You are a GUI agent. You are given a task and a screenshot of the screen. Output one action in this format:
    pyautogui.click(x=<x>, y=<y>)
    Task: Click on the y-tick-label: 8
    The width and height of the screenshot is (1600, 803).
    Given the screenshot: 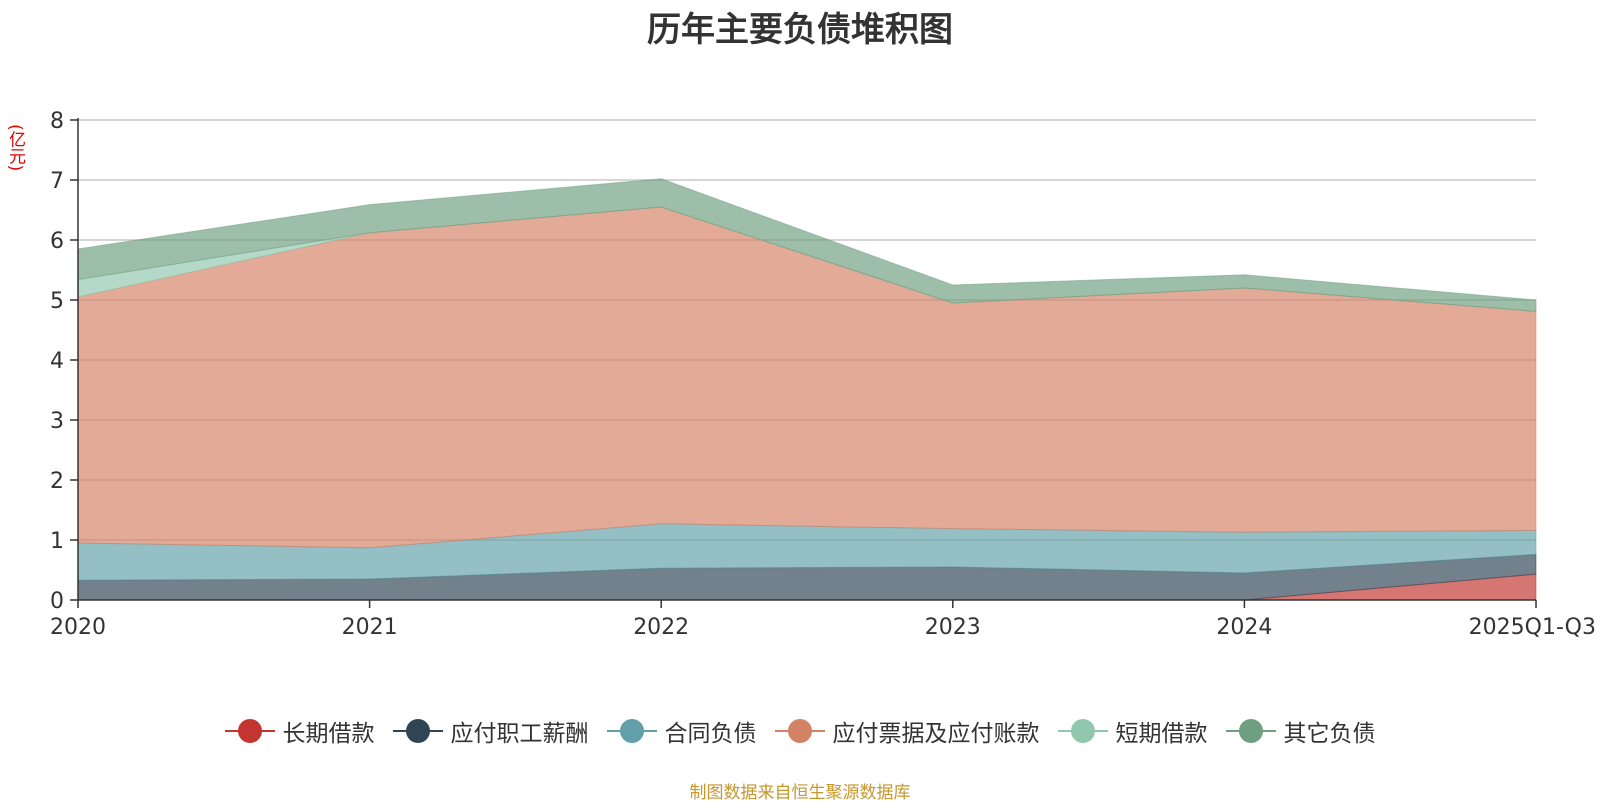 What is the action you would take?
    pyautogui.click(x=57, y=121)
    